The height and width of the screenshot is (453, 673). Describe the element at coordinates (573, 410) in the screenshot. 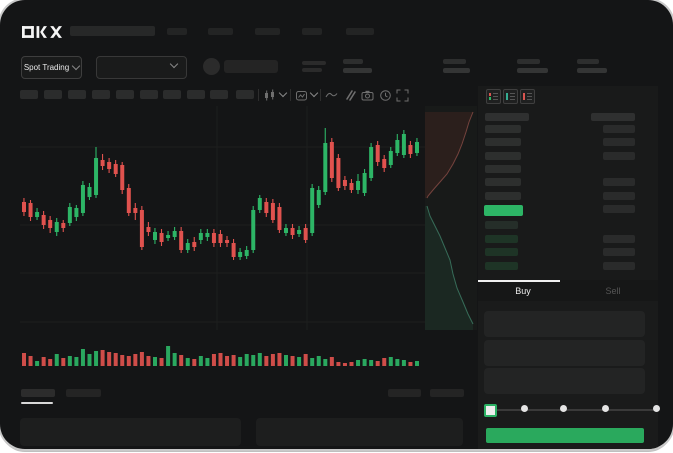

I see `amount-slider-track` at that location.